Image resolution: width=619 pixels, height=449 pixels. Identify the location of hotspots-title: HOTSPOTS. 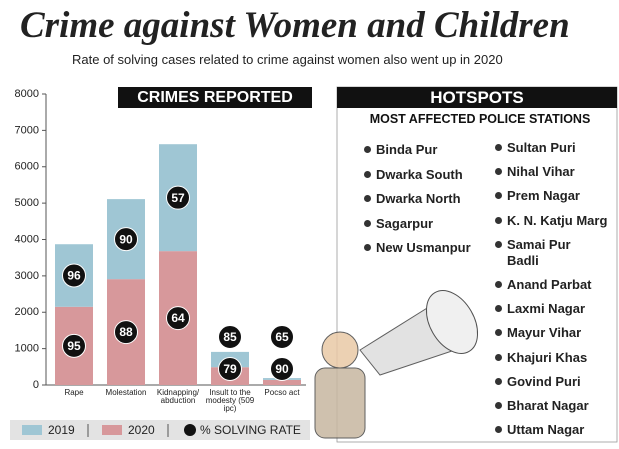
(477, 97).